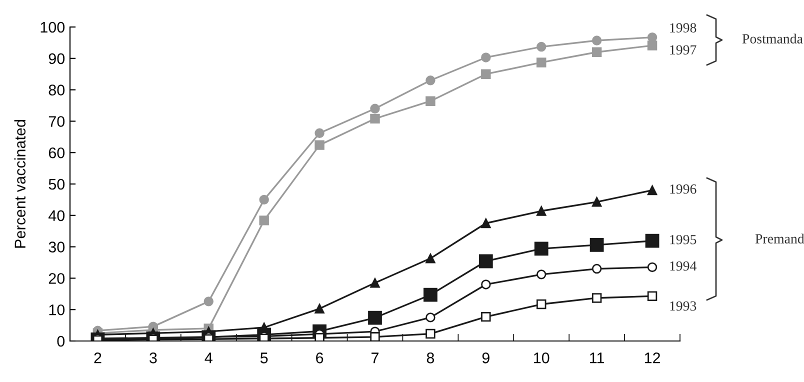 This screenshot has height=382, width=804. What do you see at coordinates (542, 358) in the screenshot?
I see `x-tick-label: 10` at bounding box center [542, 358].